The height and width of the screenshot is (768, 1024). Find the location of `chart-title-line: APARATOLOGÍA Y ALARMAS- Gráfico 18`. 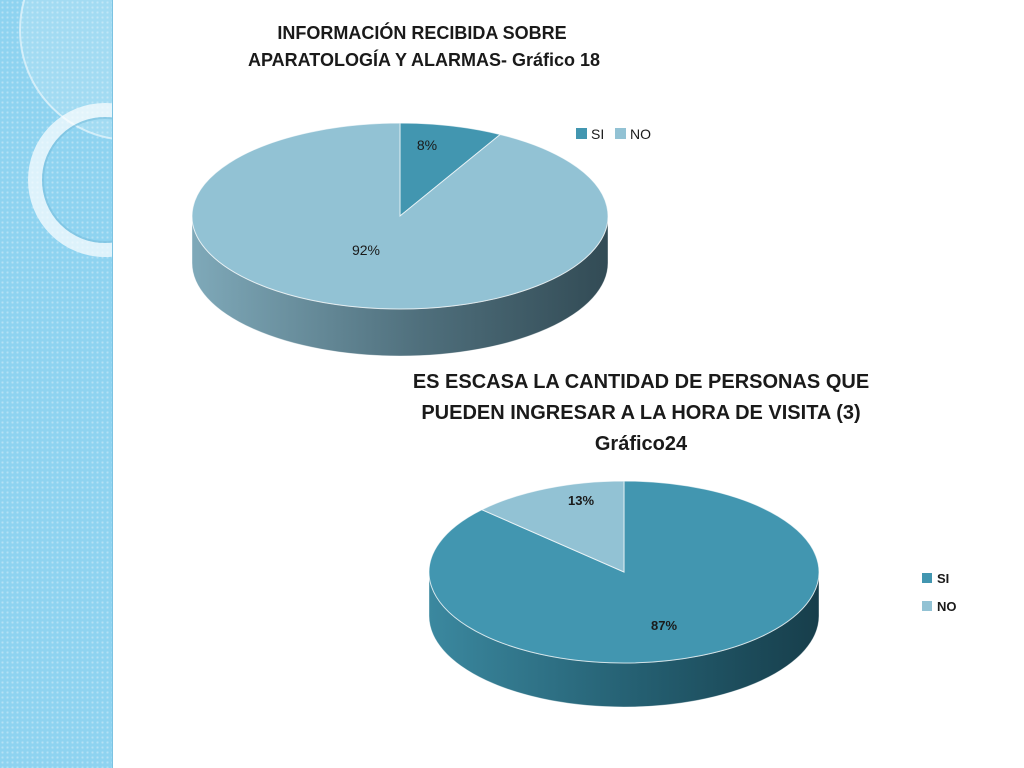

chart-title-line: APARATOLOGÍA Y ALARMAS- Gráfico 18 is located at coordinates (424, 59).